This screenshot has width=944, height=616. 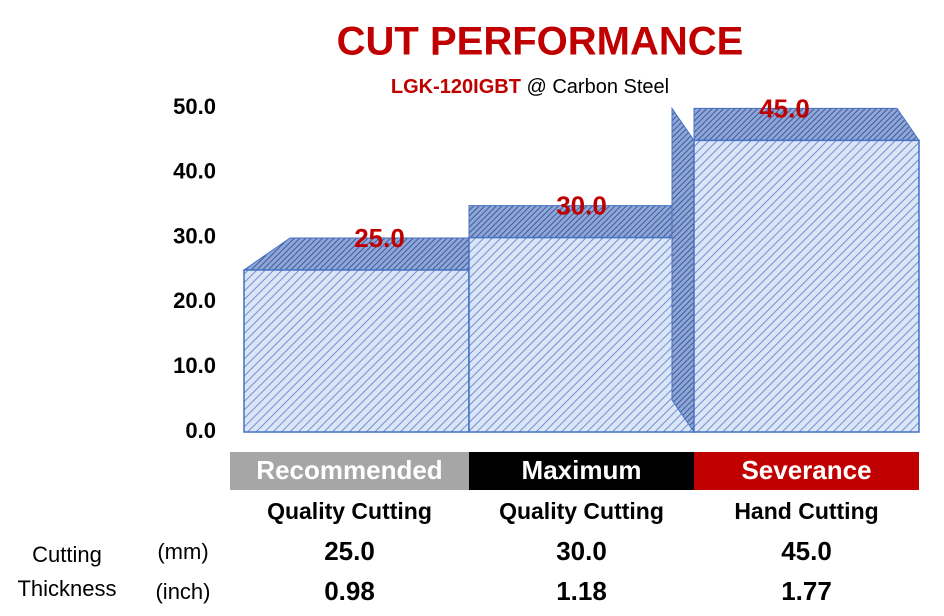 I want to click on y-tick-label: 40.0, so click(x=194, y=171).